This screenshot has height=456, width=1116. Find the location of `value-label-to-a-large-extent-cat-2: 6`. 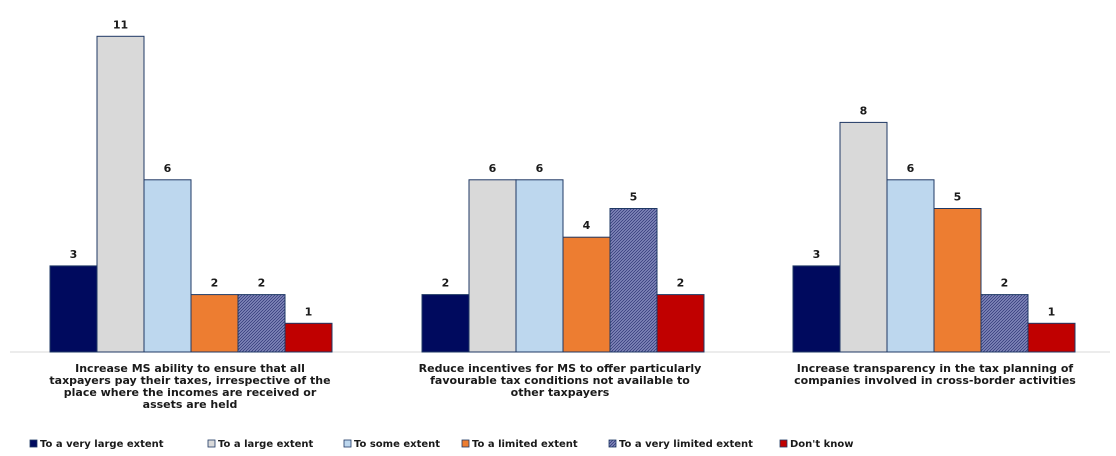

value-label-to-a-large-extent-cat-2: 6 is located at coordinates (493, 168).